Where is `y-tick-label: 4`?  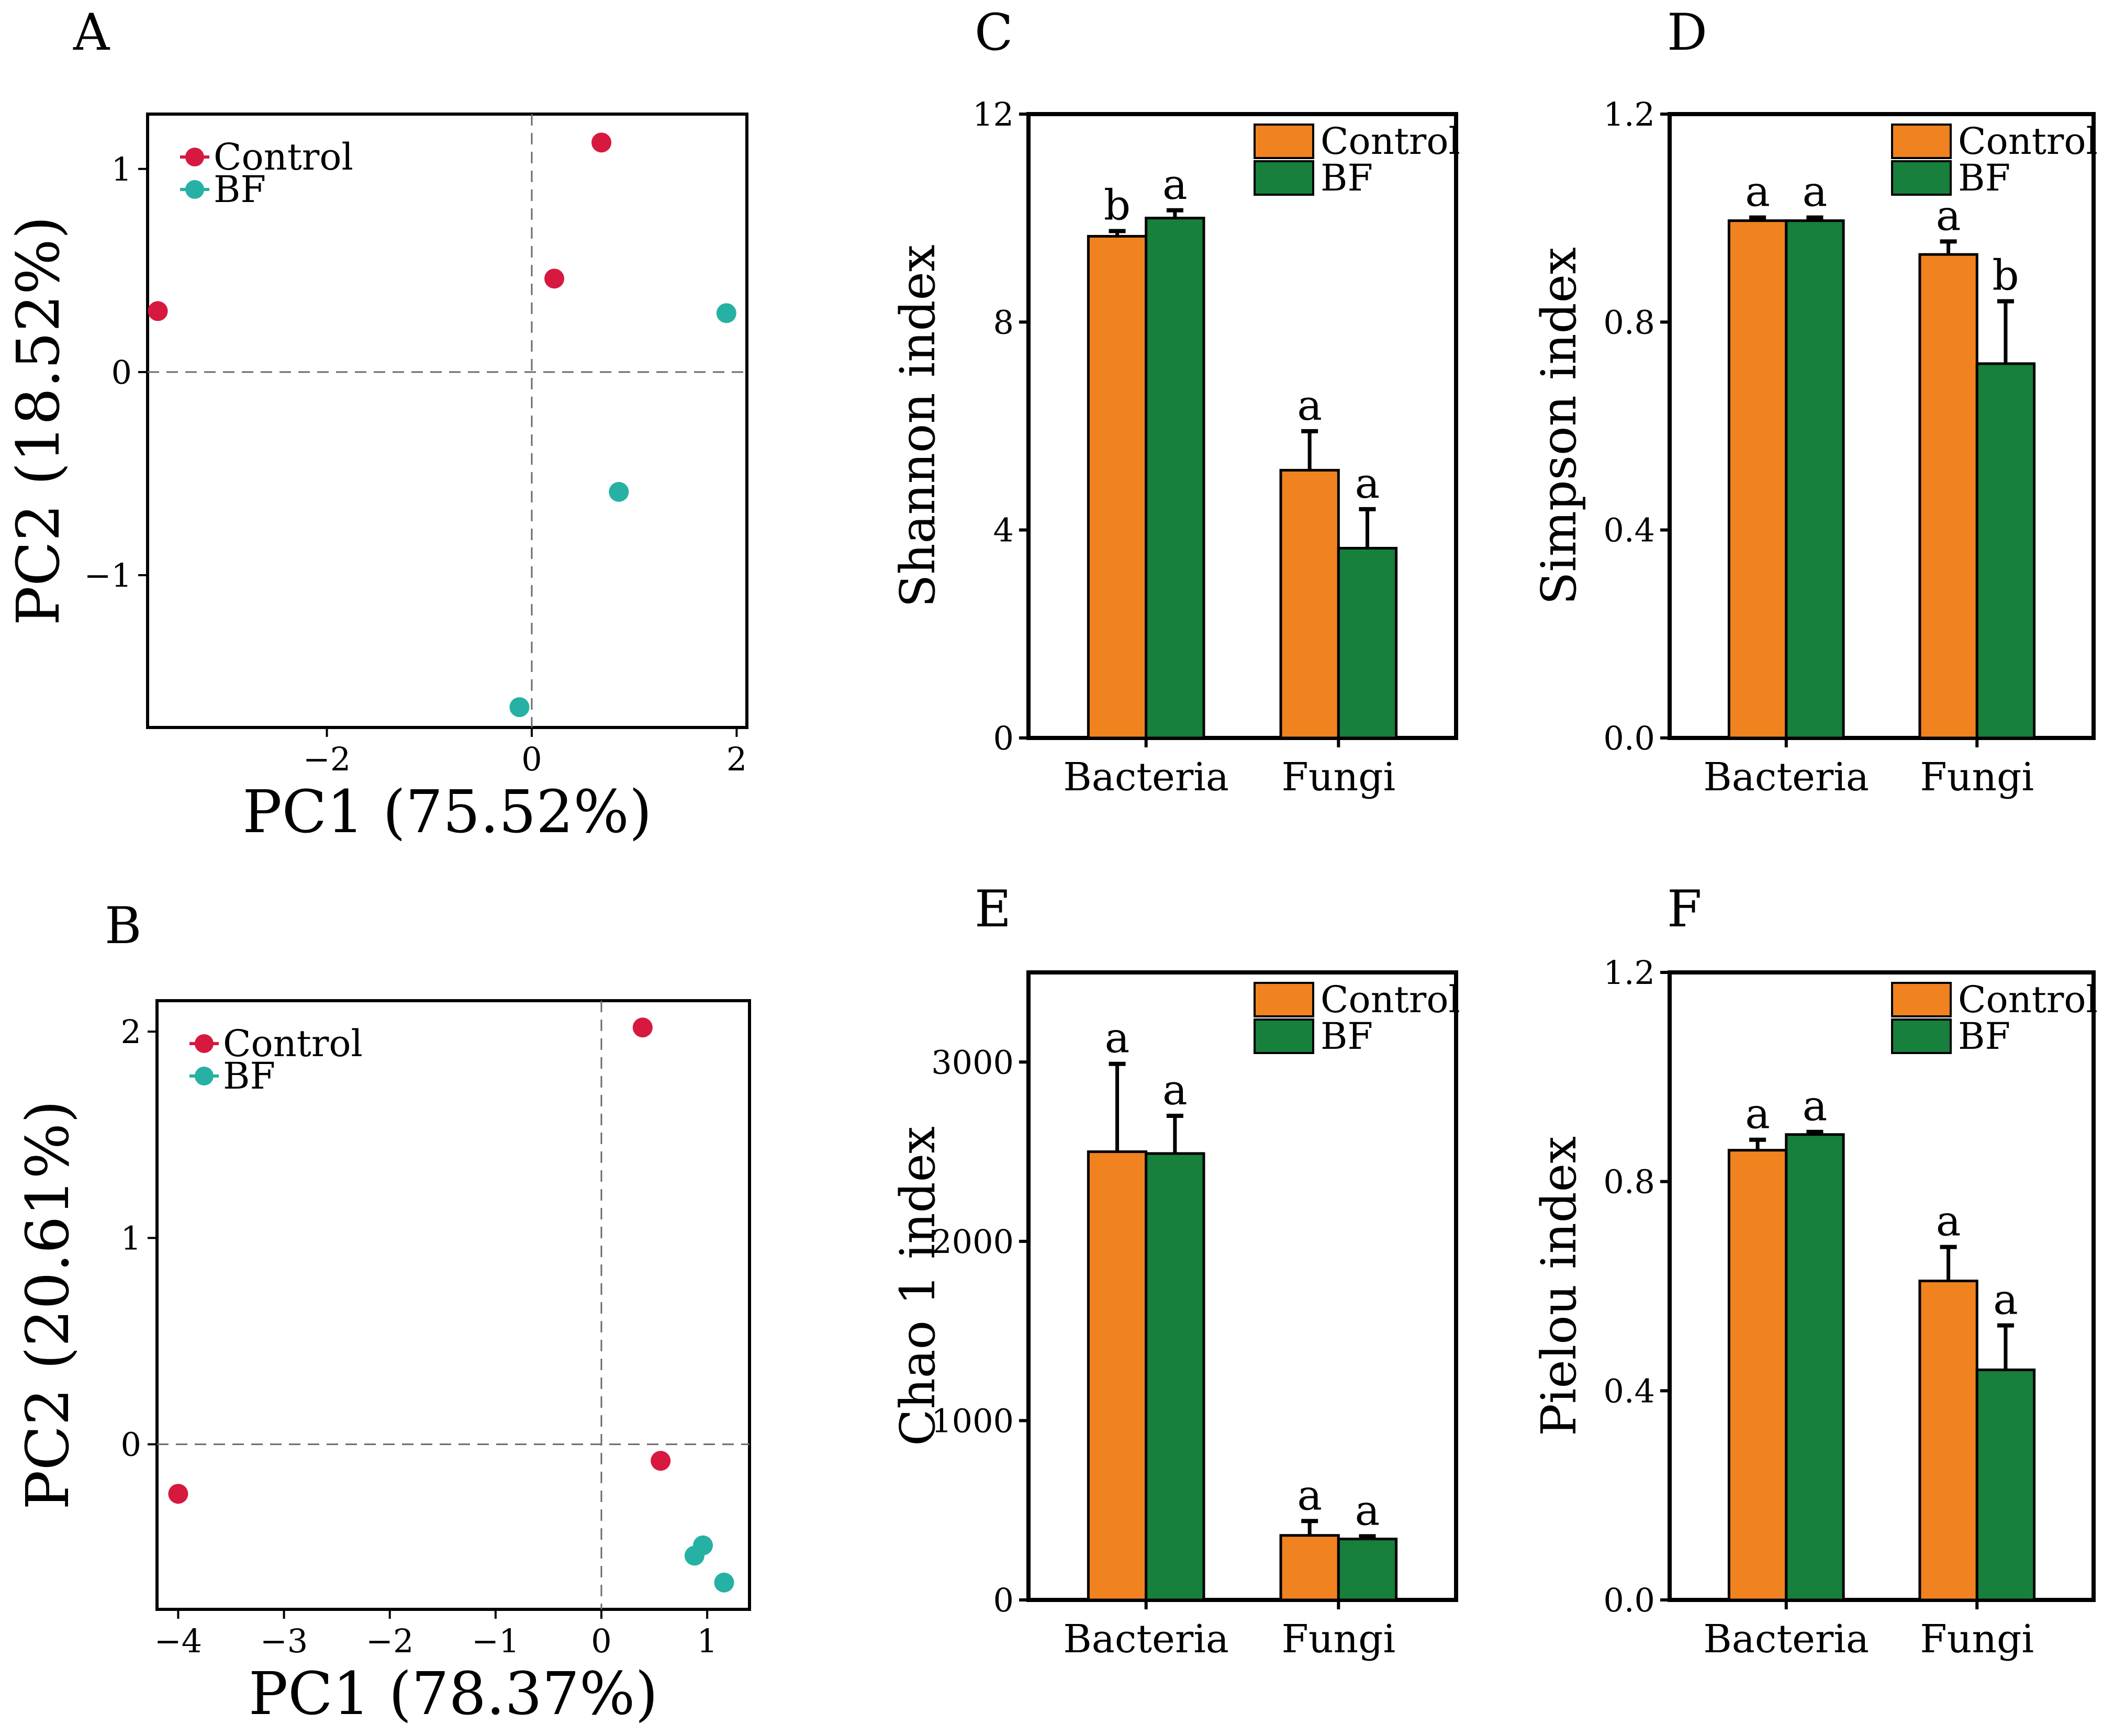
y-tick-label: 4 is located at coordinates (1004, 530).